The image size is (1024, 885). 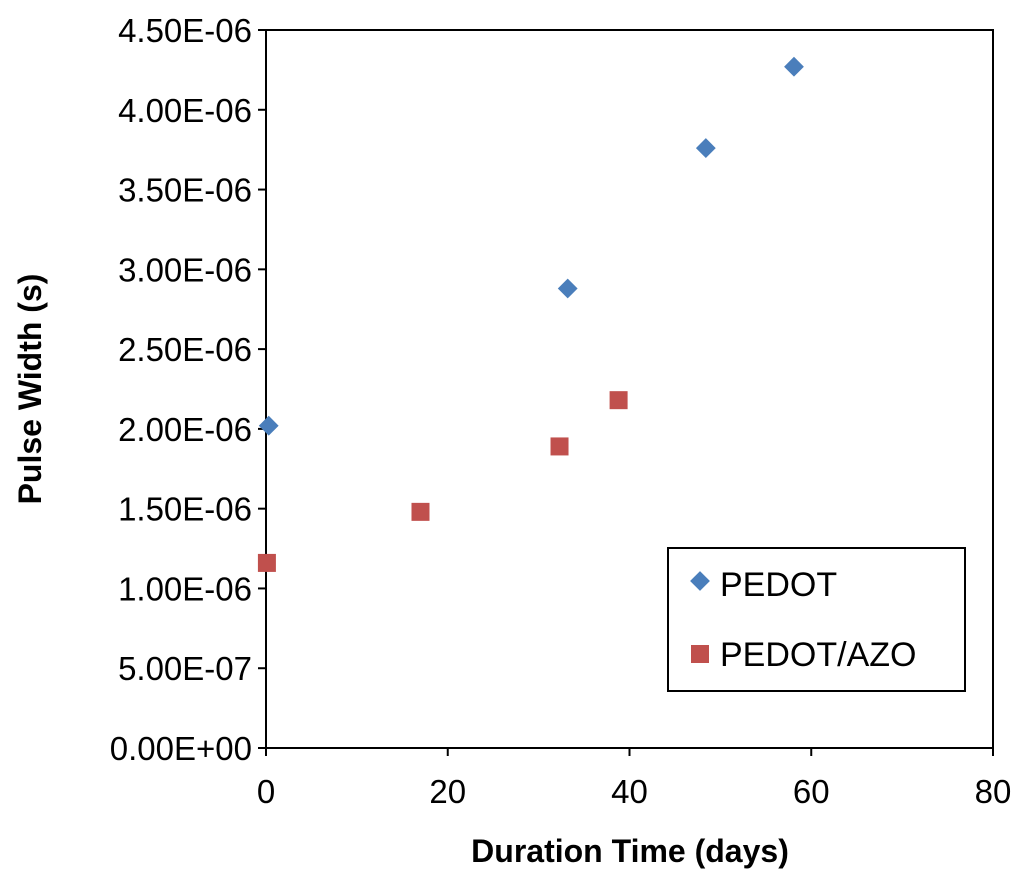 I want to click on legend-label-pedot: PEDOT, so click(x=778, y=585).